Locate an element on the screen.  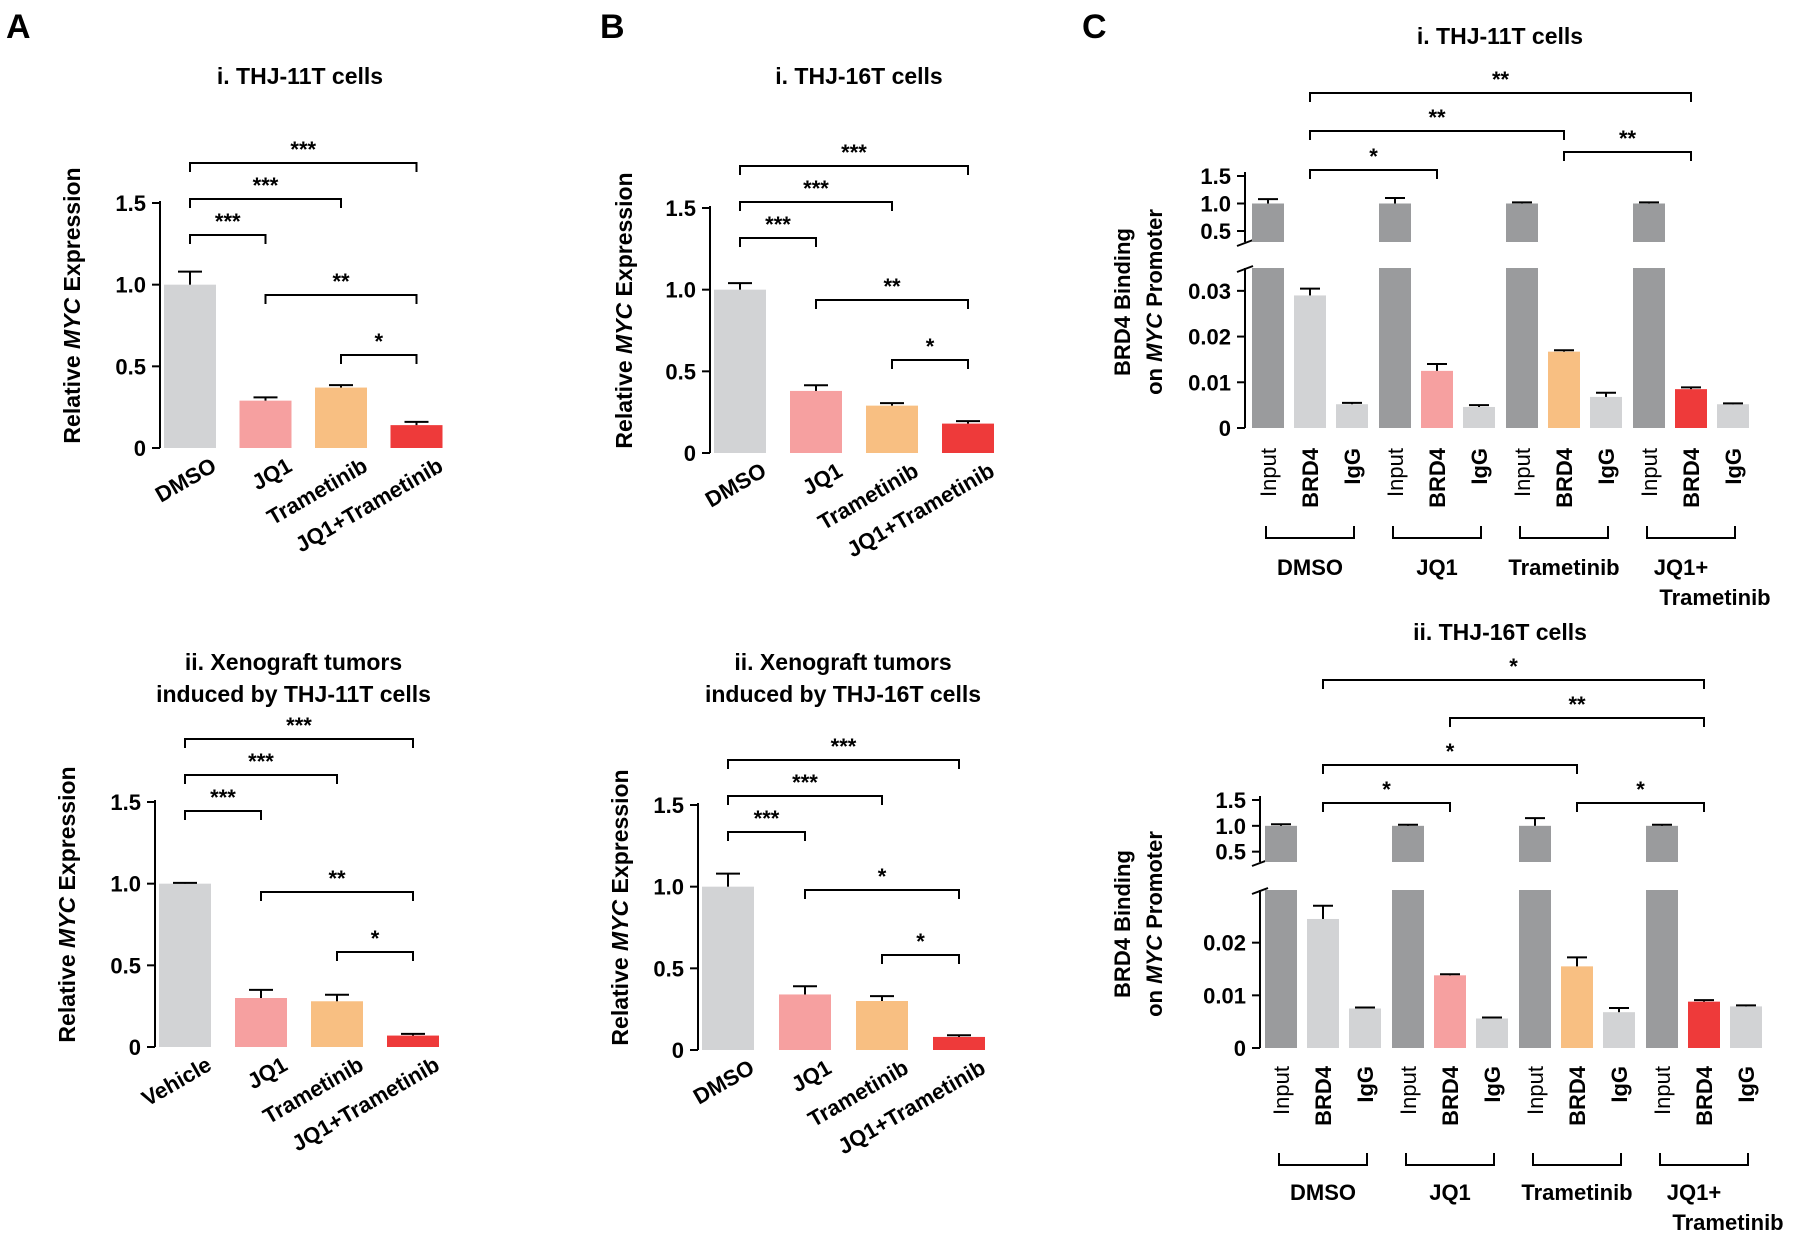
c-ii-title: ii. THJ-16T cells is located at coordinates (1500, 632).